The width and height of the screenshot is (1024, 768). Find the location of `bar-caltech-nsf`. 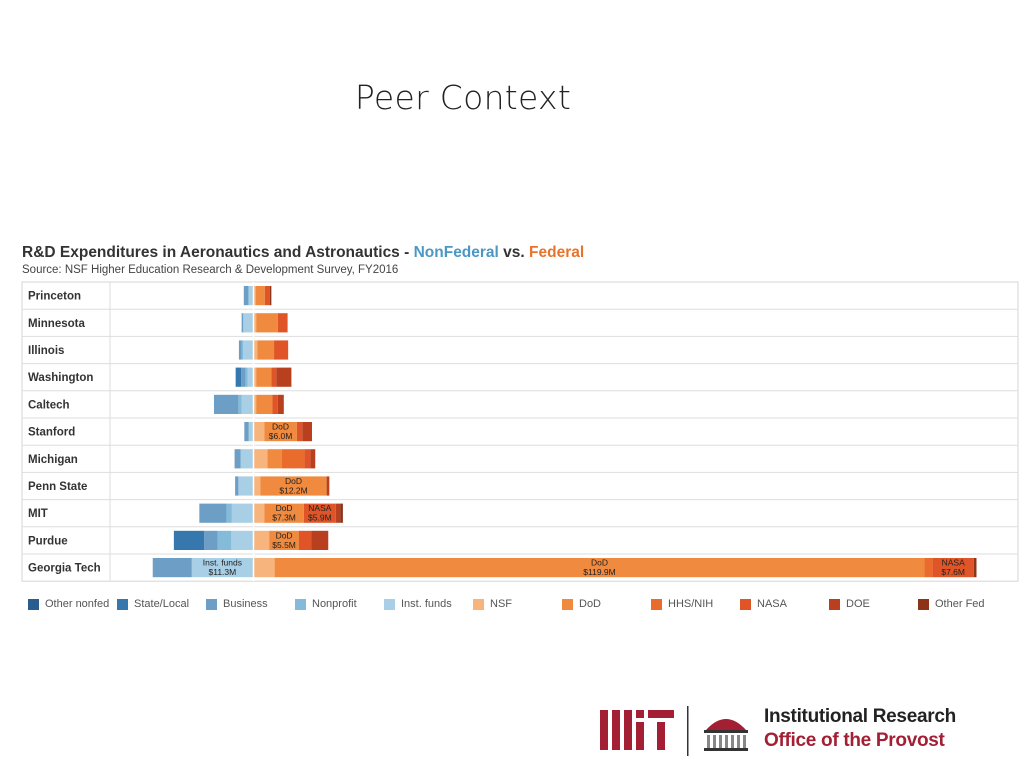

bar-caltech-nsf is located at coordinates (255, 404).